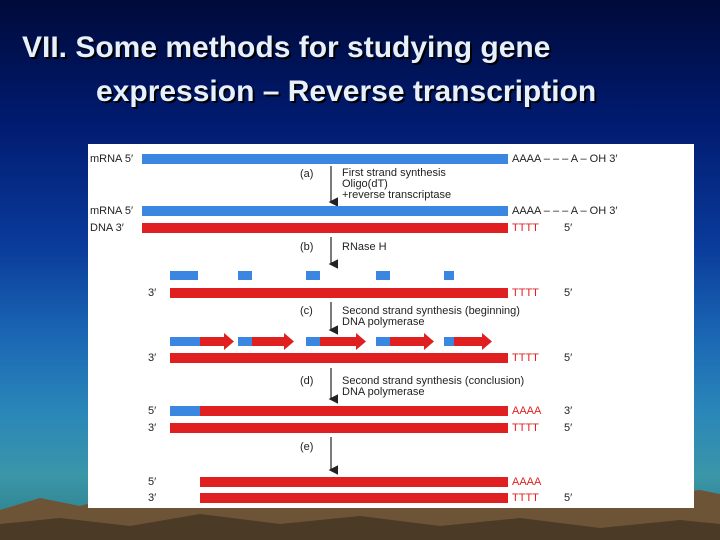 Image resolution: width=720 pixels, height=540 pixels. Describe the element at coordinates (152, 358) in the screenshot. I see `c-left-label: 3′` at that location.